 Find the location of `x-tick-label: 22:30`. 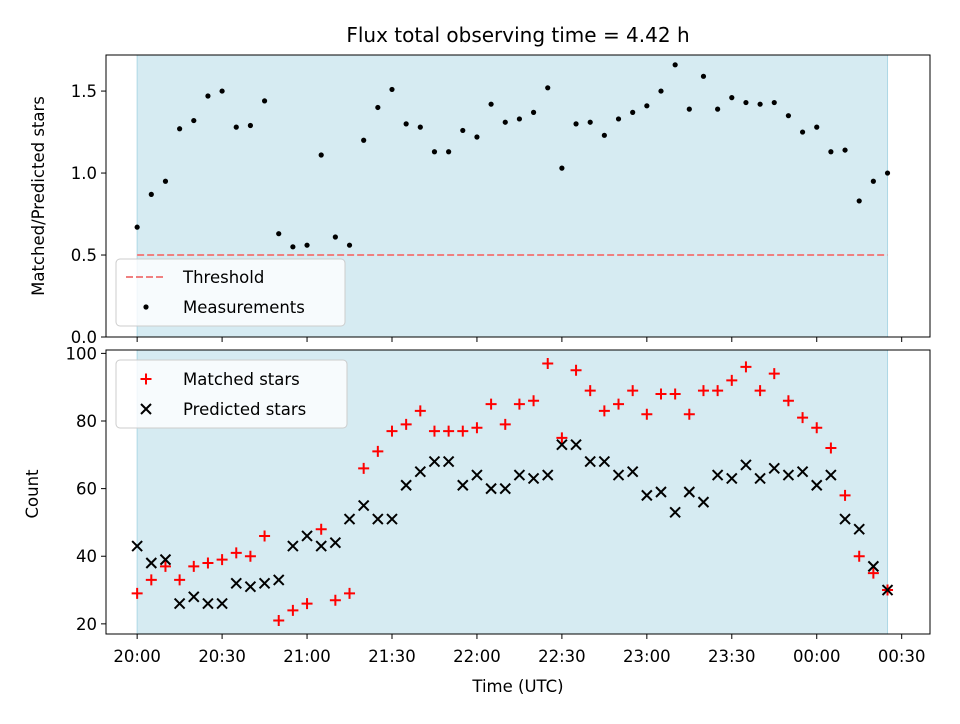

x-tick-label: 22:30 is located at coordinates (562, 656).